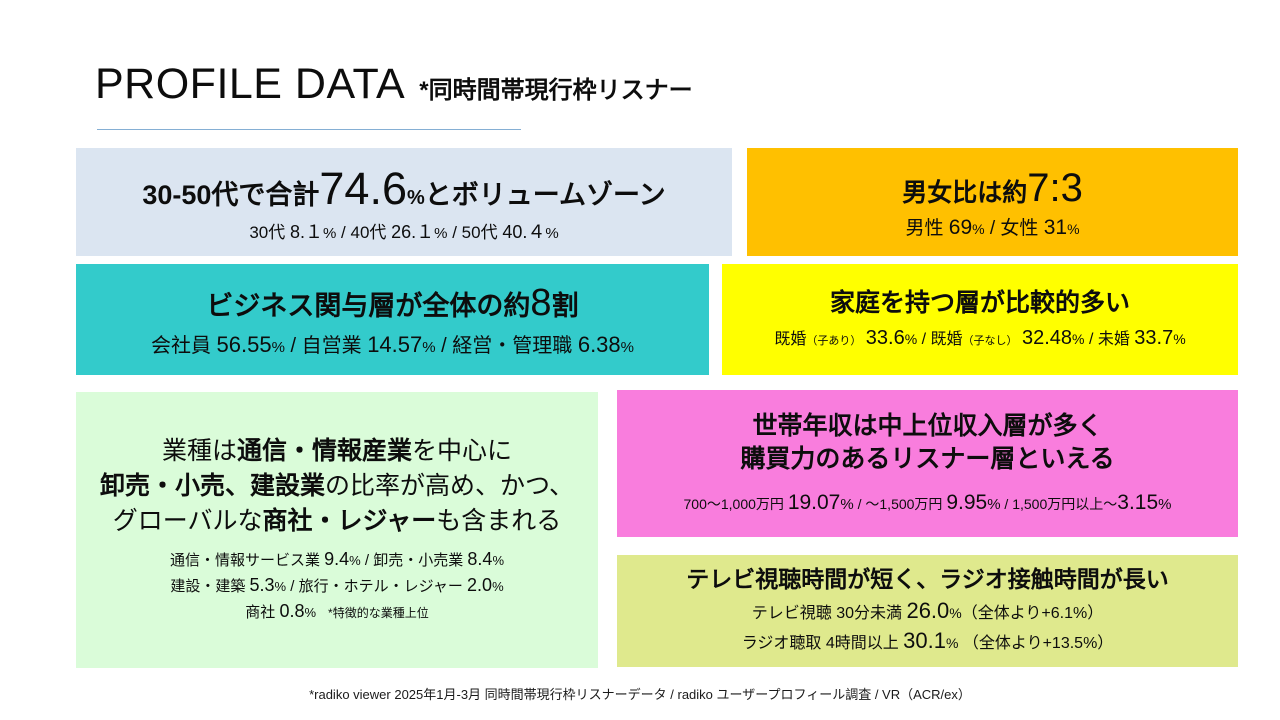  What do you see at coordinates (924, 641) in the screenshot?
I see `seg-value: 30.1` at bounding box center [924, 641].